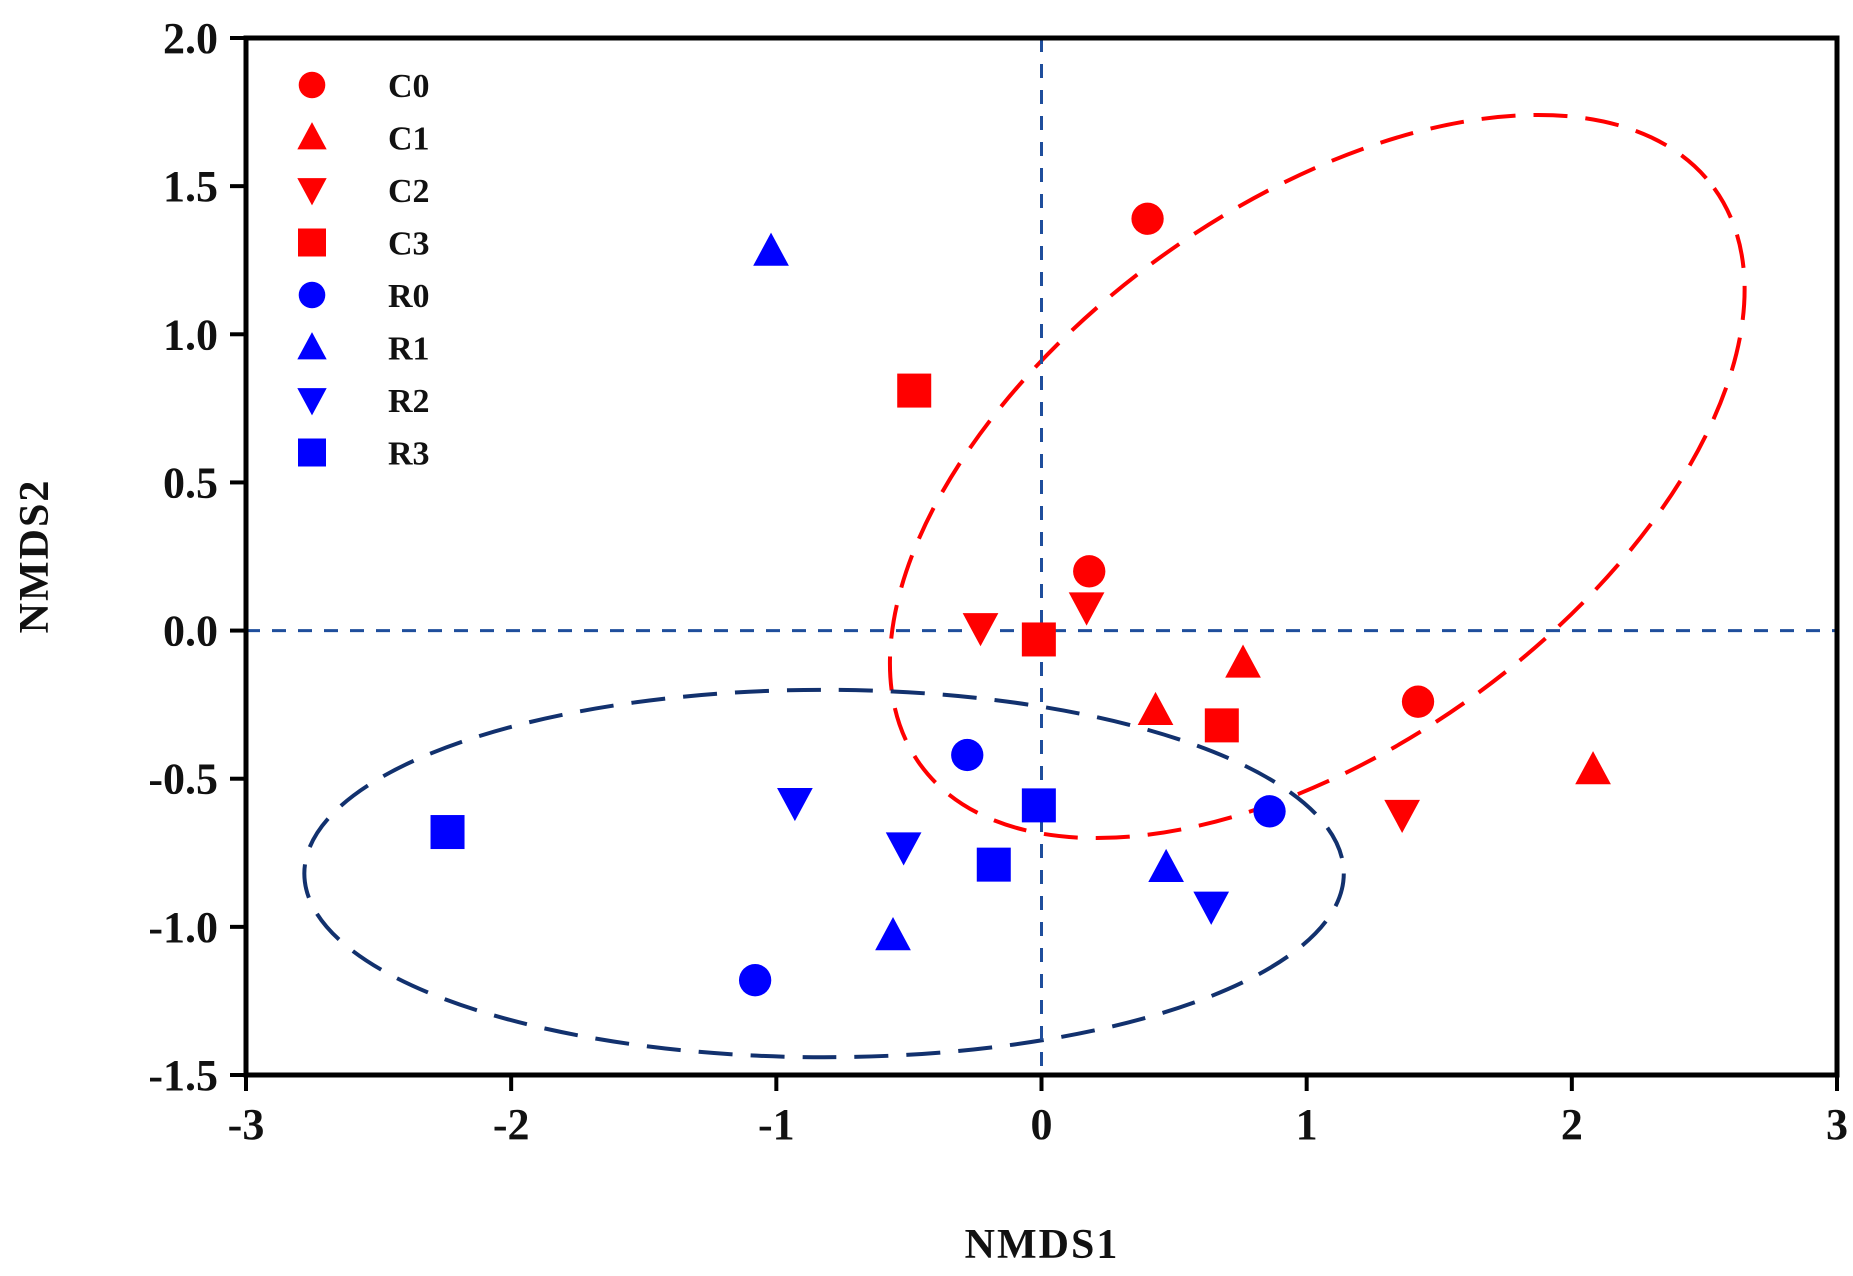  I want to click on legend-label-r3: R3, so click(409, 454).